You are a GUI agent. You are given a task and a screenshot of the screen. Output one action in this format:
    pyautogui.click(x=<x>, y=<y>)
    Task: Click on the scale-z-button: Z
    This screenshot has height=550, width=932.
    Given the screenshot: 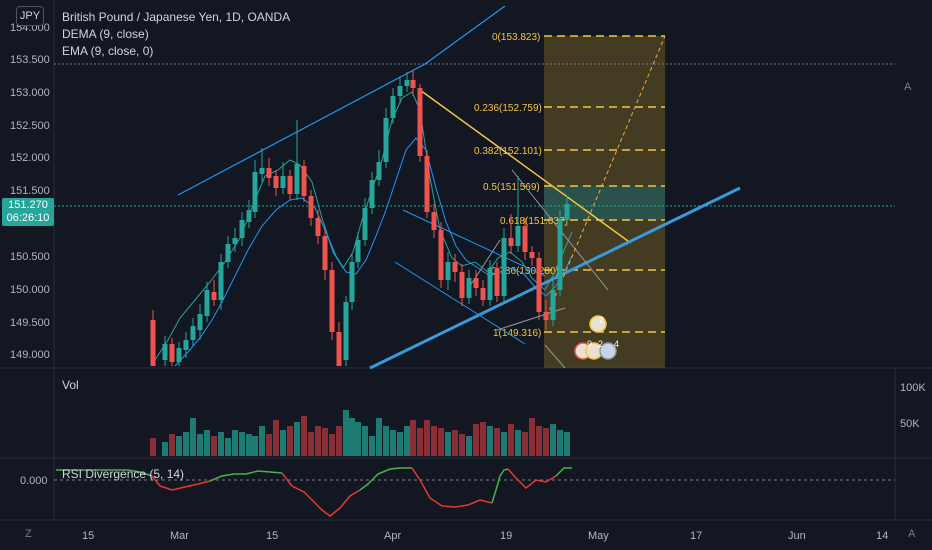 What is the action you would take?
    pyautogui.click(x=28, y=534)
    